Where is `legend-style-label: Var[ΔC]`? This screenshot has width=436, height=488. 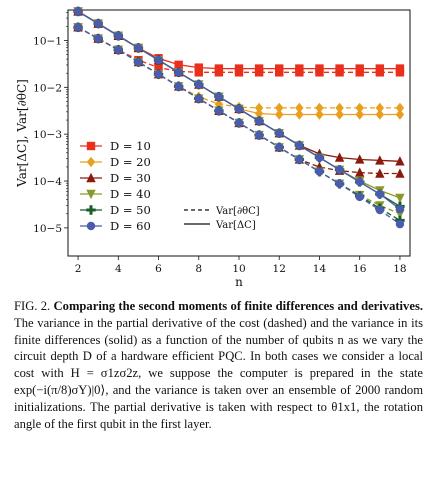 legend-style-label: Var[ΔC] is located at coordinates (235, 225).